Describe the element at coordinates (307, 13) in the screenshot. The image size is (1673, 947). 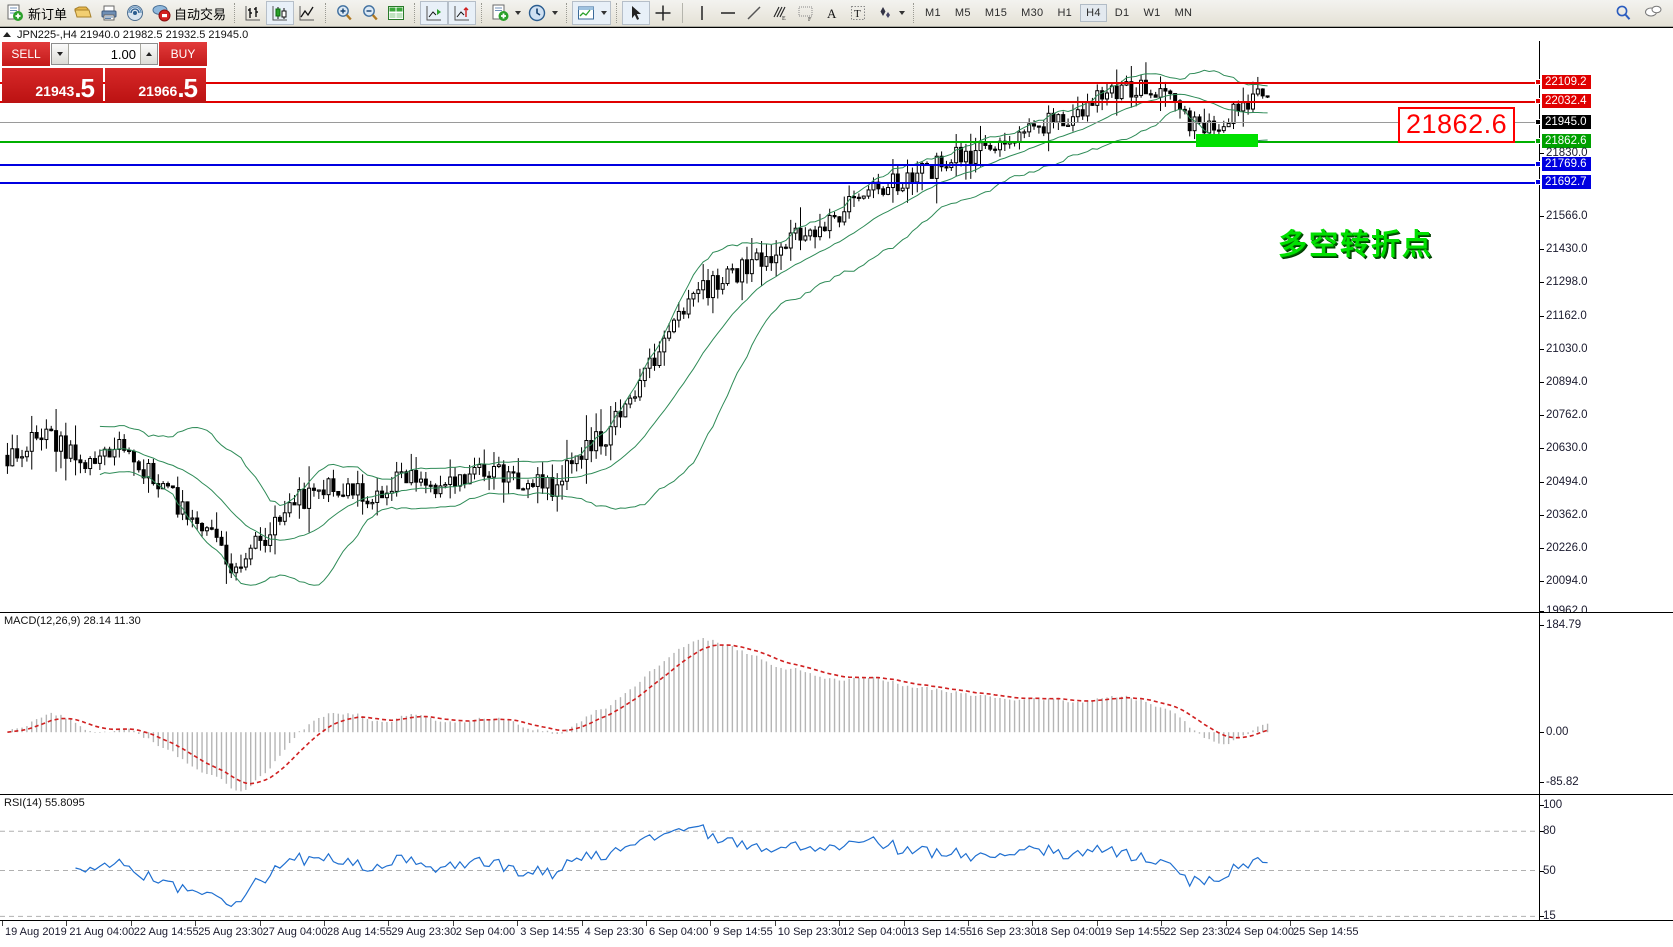
I see `line-chart-button` at that location.